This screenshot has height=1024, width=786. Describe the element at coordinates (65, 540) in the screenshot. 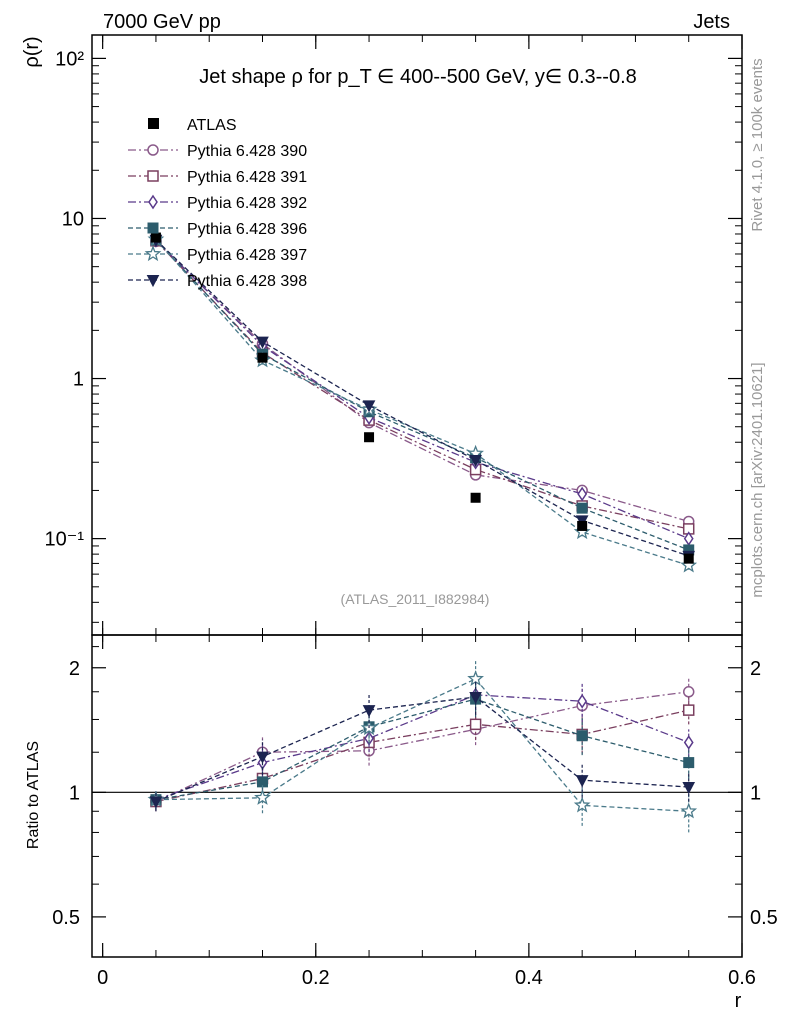

I see `y-tick-label: 10⁻¹` at that location.